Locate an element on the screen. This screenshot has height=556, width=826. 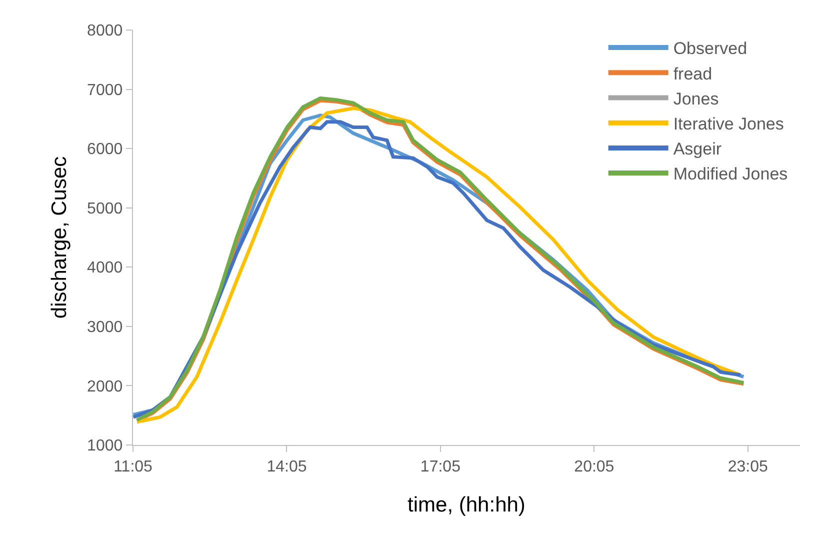
legend-label: Jones is located at coordinates (696, 98).